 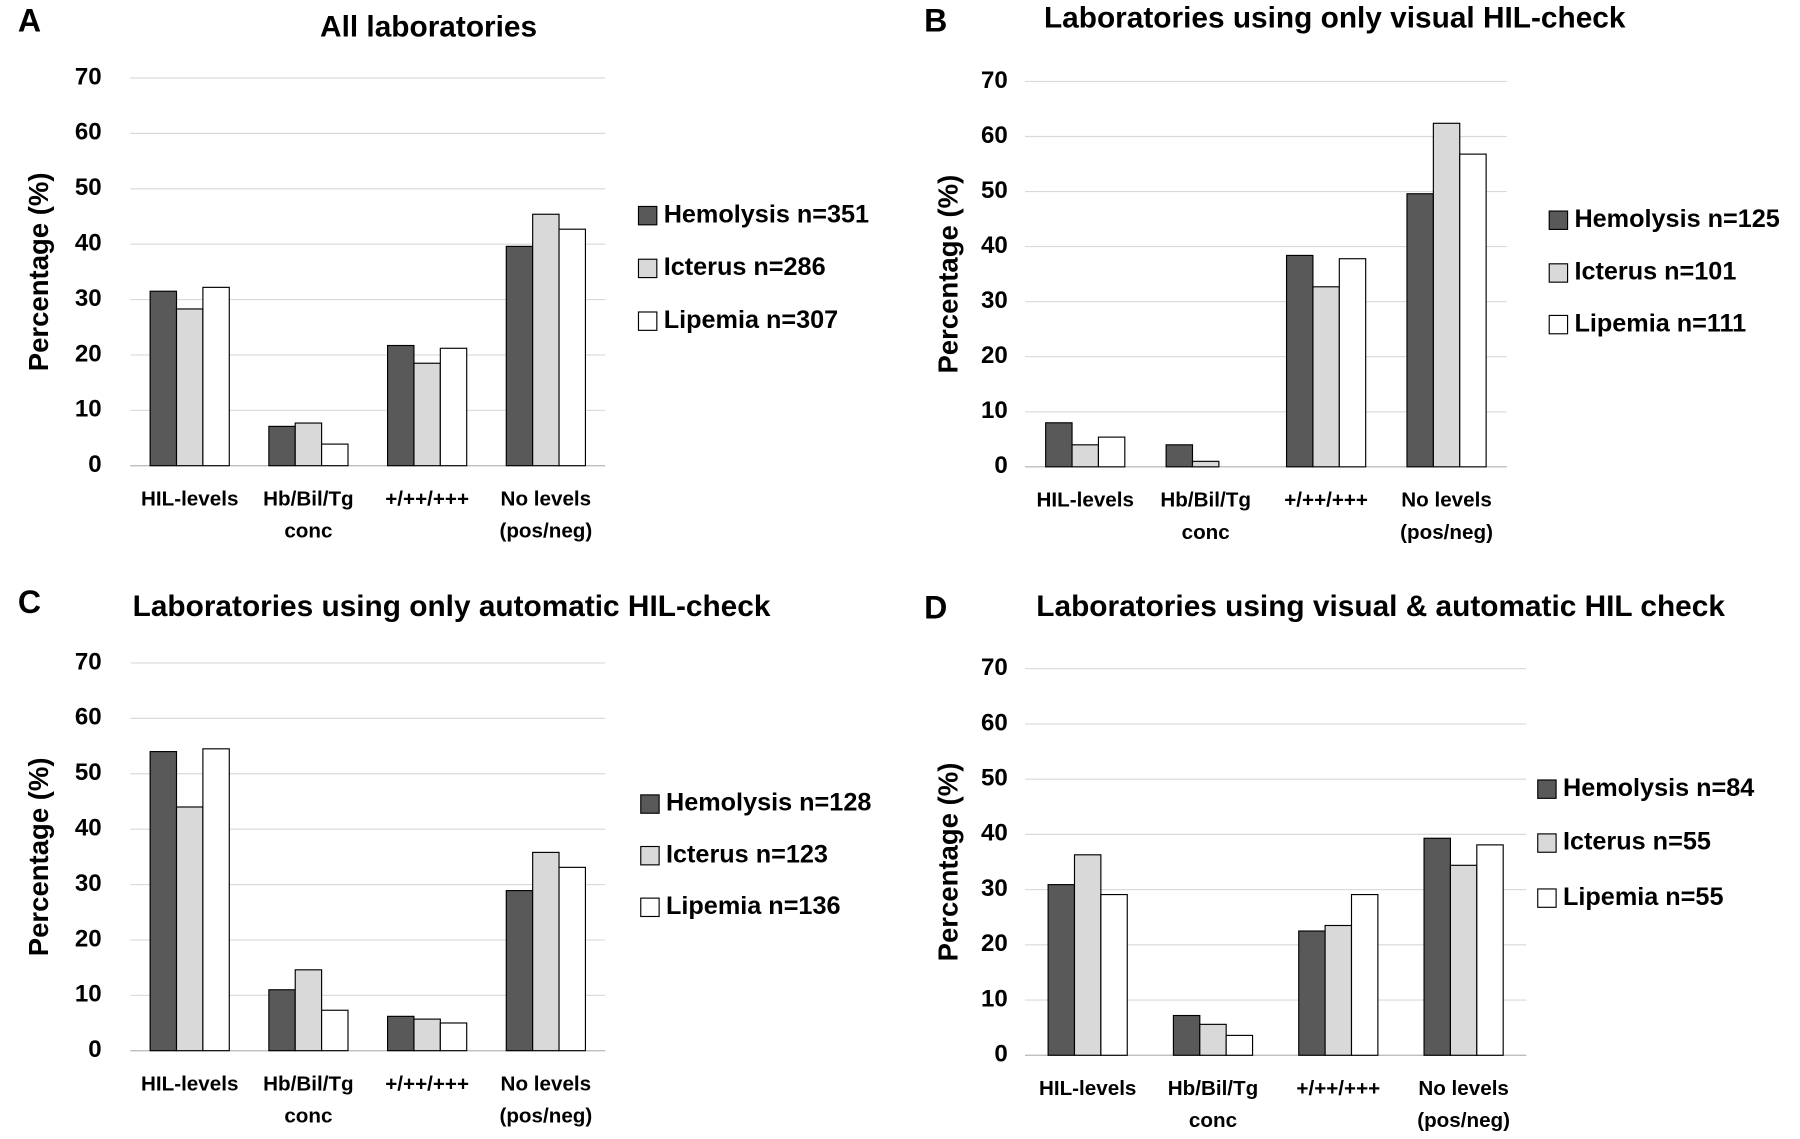 What do you see at coordinates (1658, 788) in the screenshot?
I see `legend-label: Hemolysis n=84` at bounding box center [1658, 788].